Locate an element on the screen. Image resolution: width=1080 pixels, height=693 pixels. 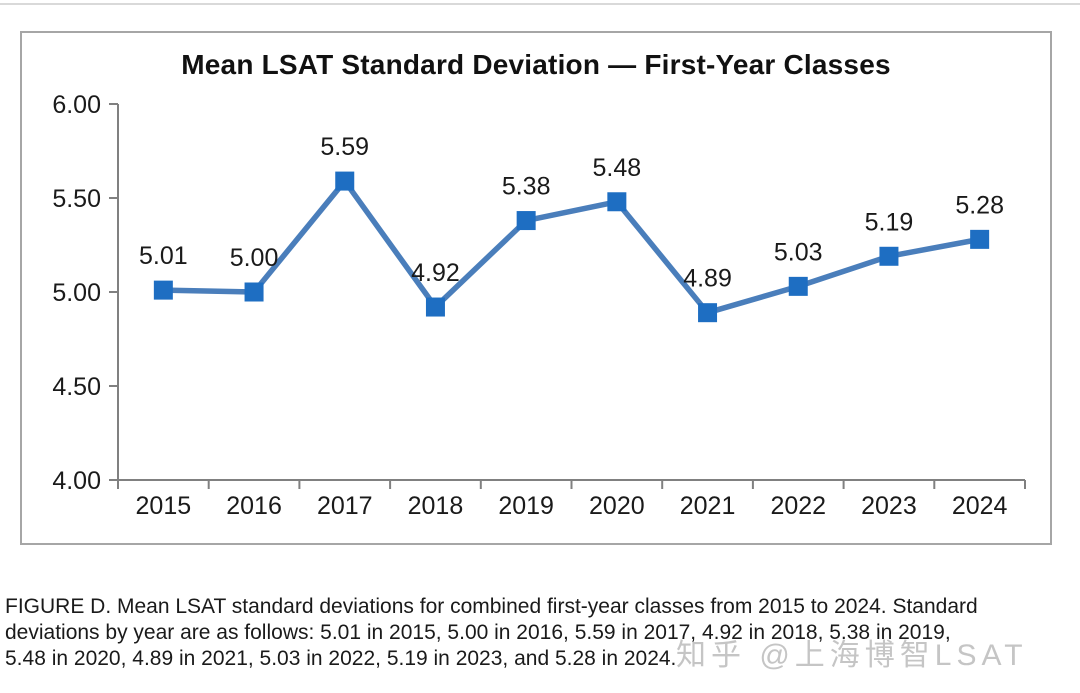
y-tick-label: 4.00 is located at coordinates (76, 481).